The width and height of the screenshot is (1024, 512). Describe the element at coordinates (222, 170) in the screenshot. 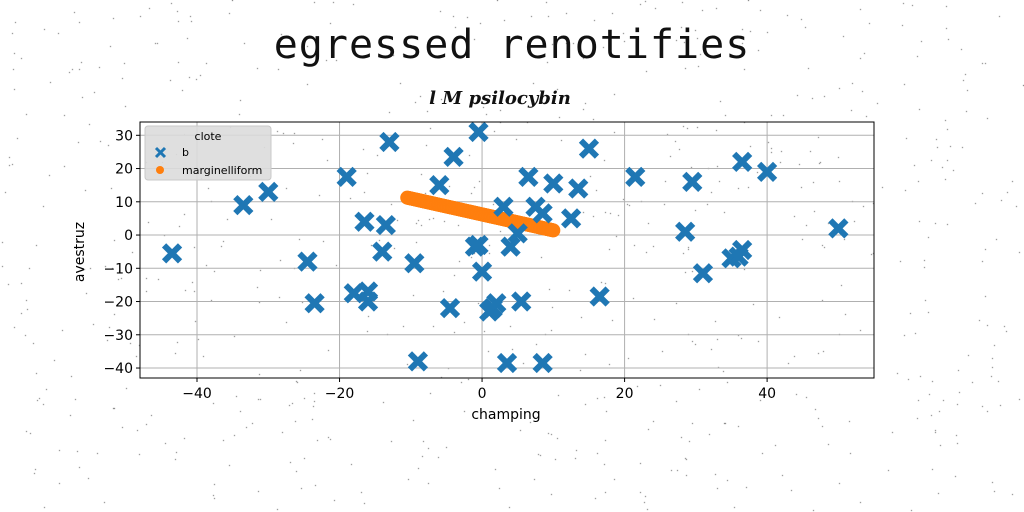

I see `legend-label-marginelliform: marginelliform` at that location.